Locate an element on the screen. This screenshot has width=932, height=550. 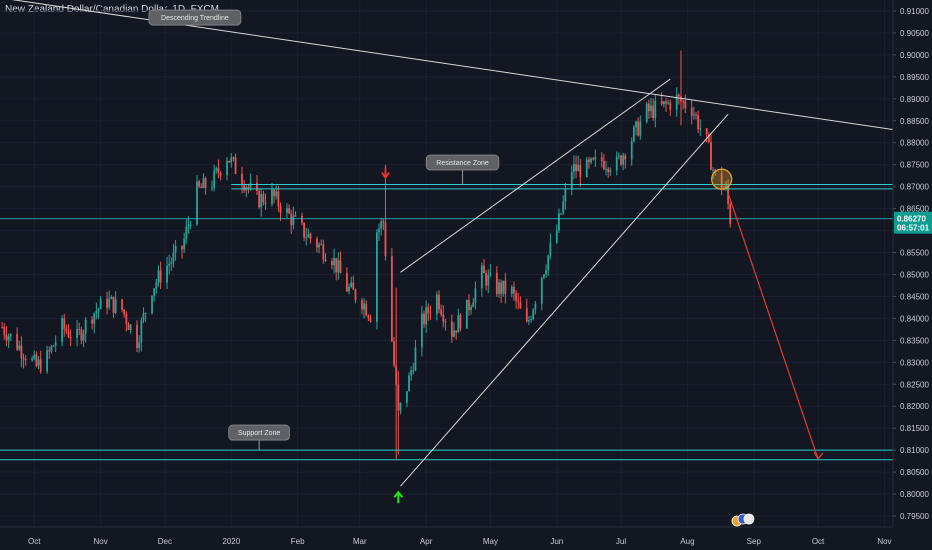
bar-countdown: 06:57:01 is located at coordinates (913, 228).